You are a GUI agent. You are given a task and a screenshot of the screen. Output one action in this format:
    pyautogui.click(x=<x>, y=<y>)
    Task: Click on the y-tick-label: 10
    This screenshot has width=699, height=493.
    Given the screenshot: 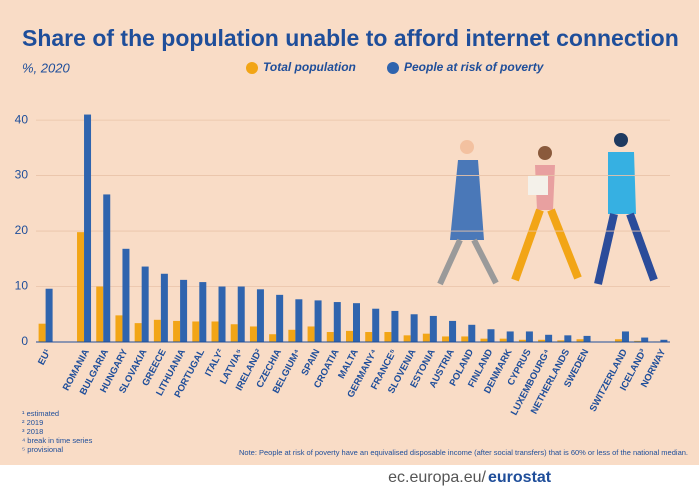 What is the action you would take?
    pyautogui.click(x=22, y=286)
    